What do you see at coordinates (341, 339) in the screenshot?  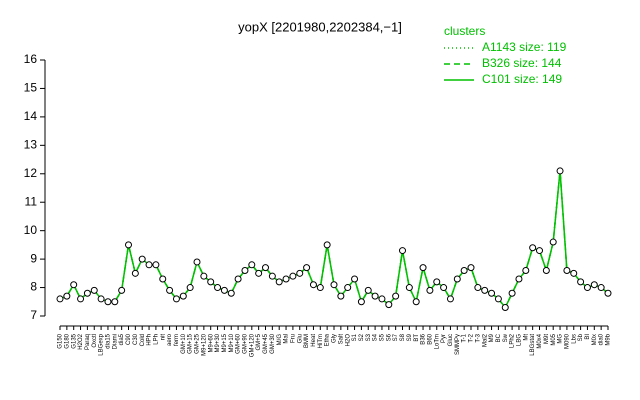 I see `x-tick-label: Salt` at bounding box center [341, 339].